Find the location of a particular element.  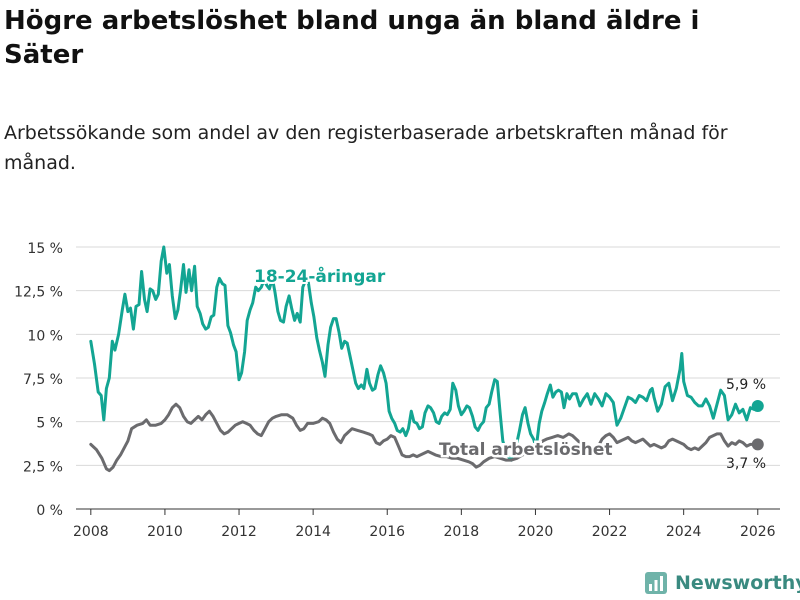

x-tick-label: 2014 is located at coordinates (313, 532).